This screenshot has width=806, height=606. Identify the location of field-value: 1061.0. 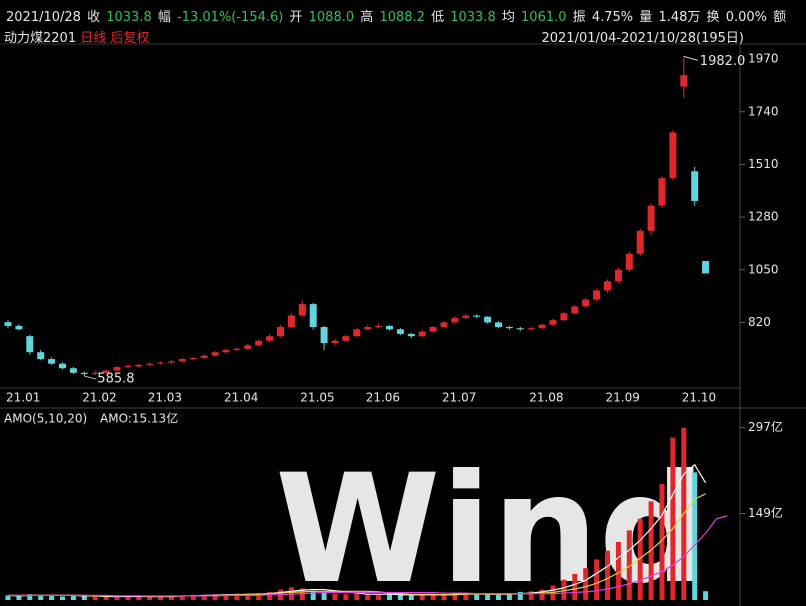
(544, 17).